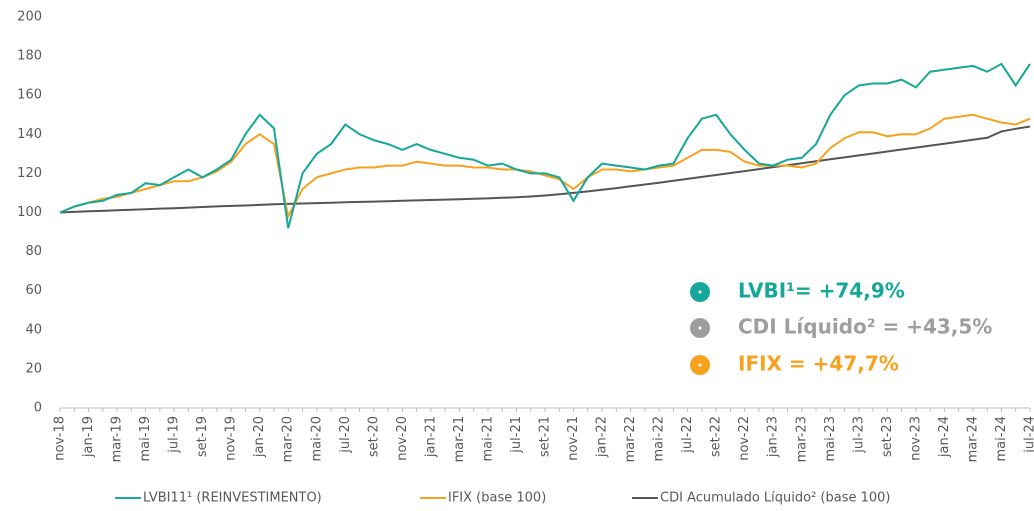 The width and height of the screenshot is (1034, 511). I want to click on x-tick-label: nov-18, so click(60, 438).